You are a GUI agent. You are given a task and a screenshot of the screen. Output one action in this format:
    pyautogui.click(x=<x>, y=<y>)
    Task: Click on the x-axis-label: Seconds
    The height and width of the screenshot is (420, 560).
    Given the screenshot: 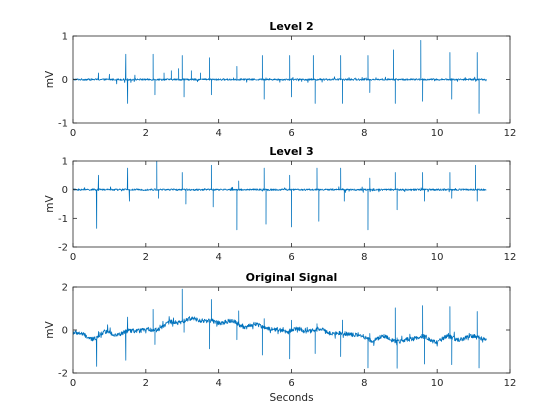 What is the action you would take?
    pyautogui.click(x=291, y=398)
    